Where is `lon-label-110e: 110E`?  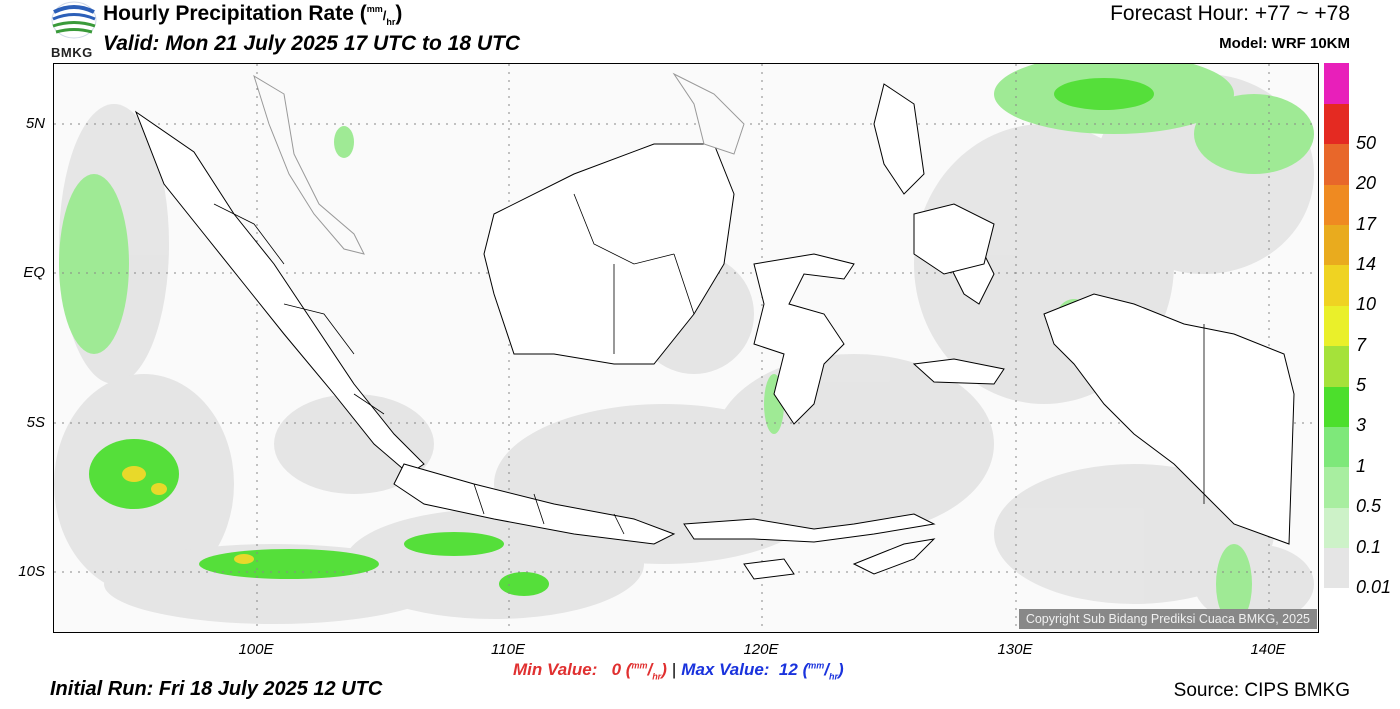
lon-label-110e: 110E is located at coordinates (508, 649).